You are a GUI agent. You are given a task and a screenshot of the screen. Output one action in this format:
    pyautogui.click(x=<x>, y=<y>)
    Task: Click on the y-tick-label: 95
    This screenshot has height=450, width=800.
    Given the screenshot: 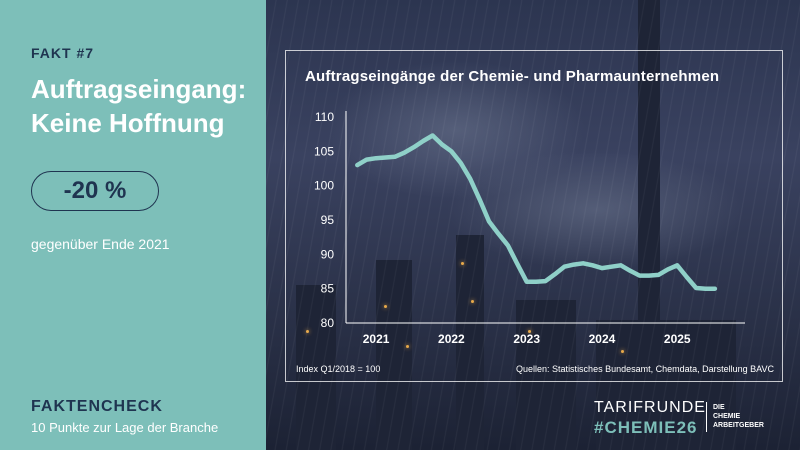 What is the action you would take?
    pyautogui.click(x=328, y=220)
    